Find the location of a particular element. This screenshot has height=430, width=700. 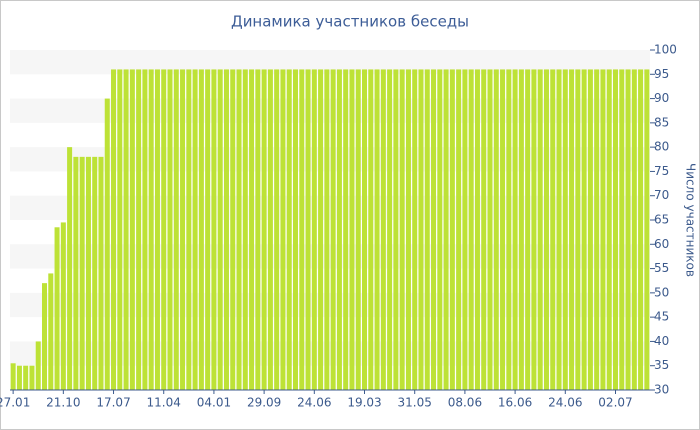

x-tick-label: 16.06 is located at coordinates (515, 403).